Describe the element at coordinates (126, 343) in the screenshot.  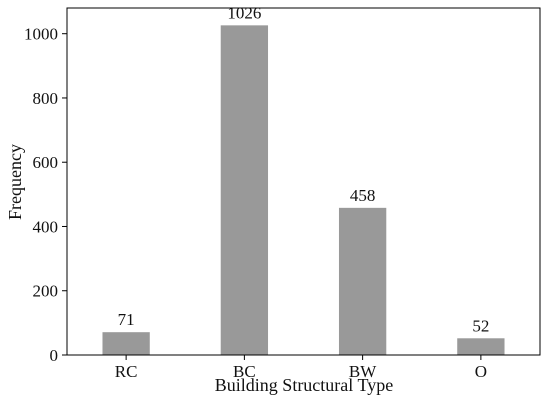
I see `bar-rc` at that location.